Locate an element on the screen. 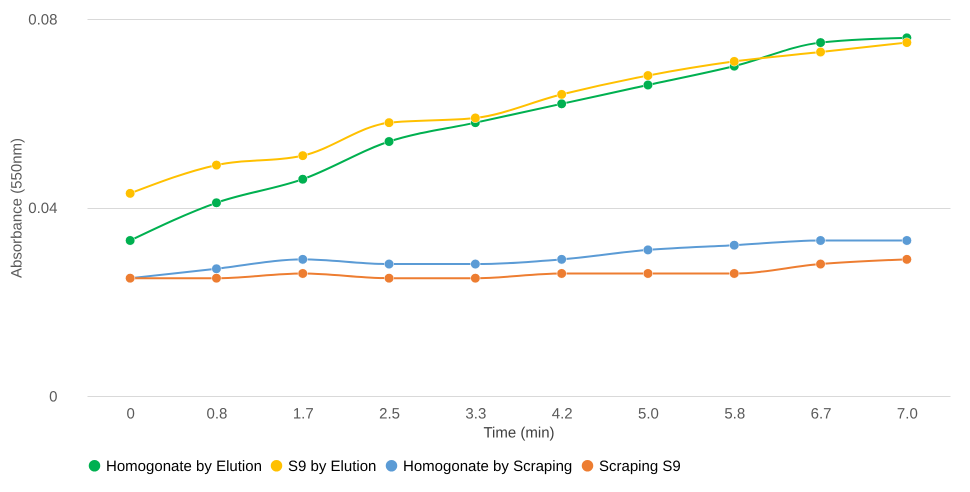 This screenshot has height=492, width=970. x-tick-label: 3.3 is located at coordinates (475, 414).